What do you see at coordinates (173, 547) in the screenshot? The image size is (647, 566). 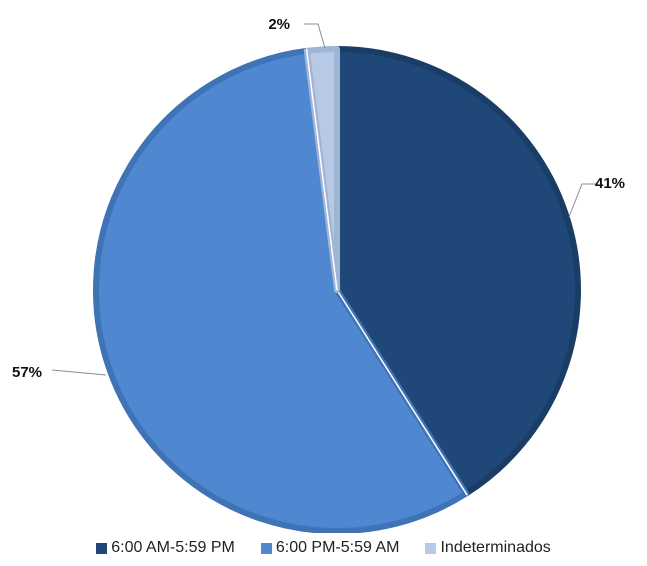 I see `legend-label-day: 6:00 AM-5:59 PM` at bounding box center [173, 547].